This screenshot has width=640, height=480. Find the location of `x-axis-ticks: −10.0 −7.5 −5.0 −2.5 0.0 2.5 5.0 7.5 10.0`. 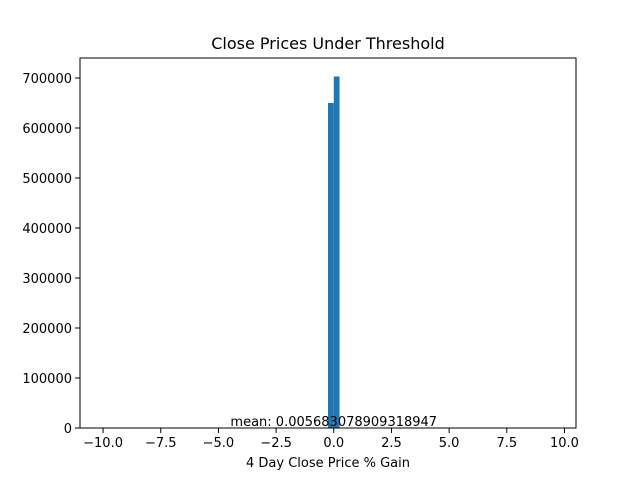

x-axis-ticks: −10.0 −7.5 −5.0 −2.5 0.0 2.5 5.0 7.5 10.0 is located at coordinates (331, 439).